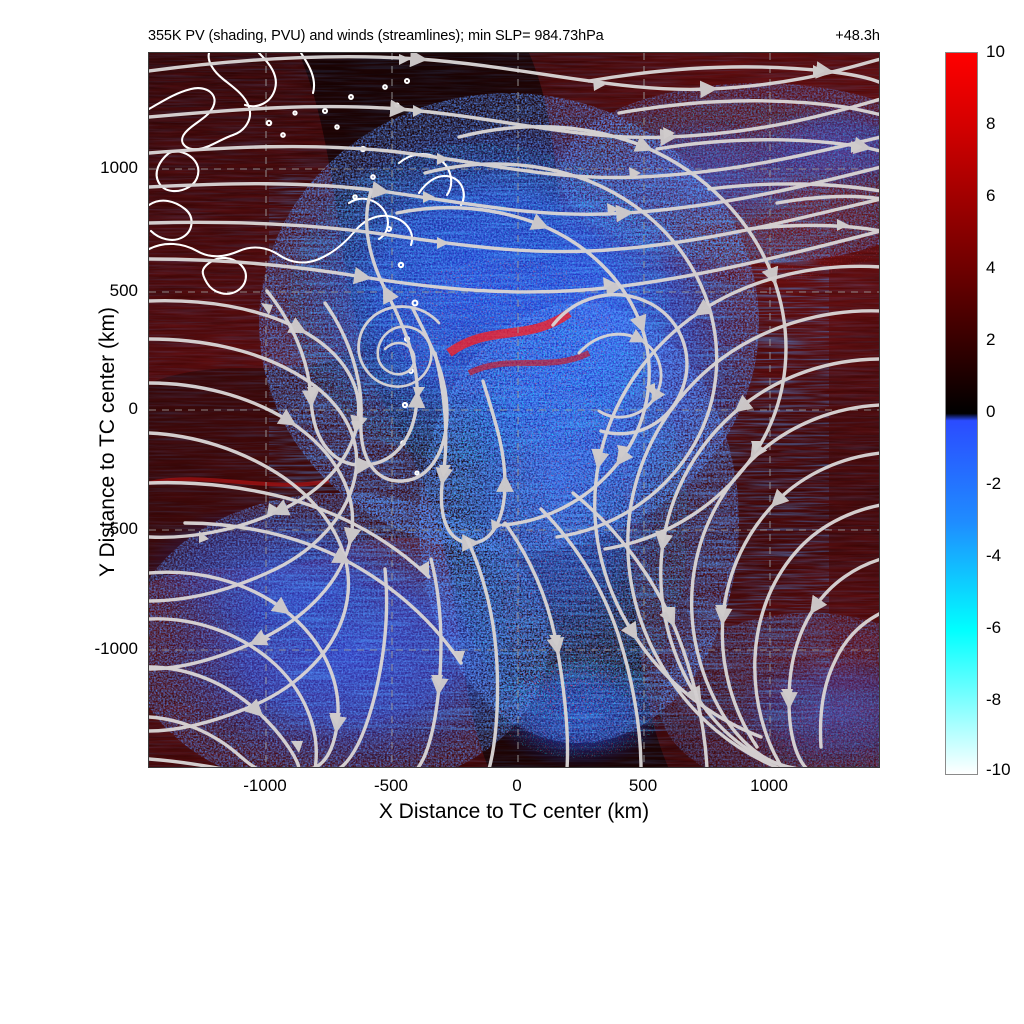  I want to click on ytick-label-4: -1000, so click(116, 648).